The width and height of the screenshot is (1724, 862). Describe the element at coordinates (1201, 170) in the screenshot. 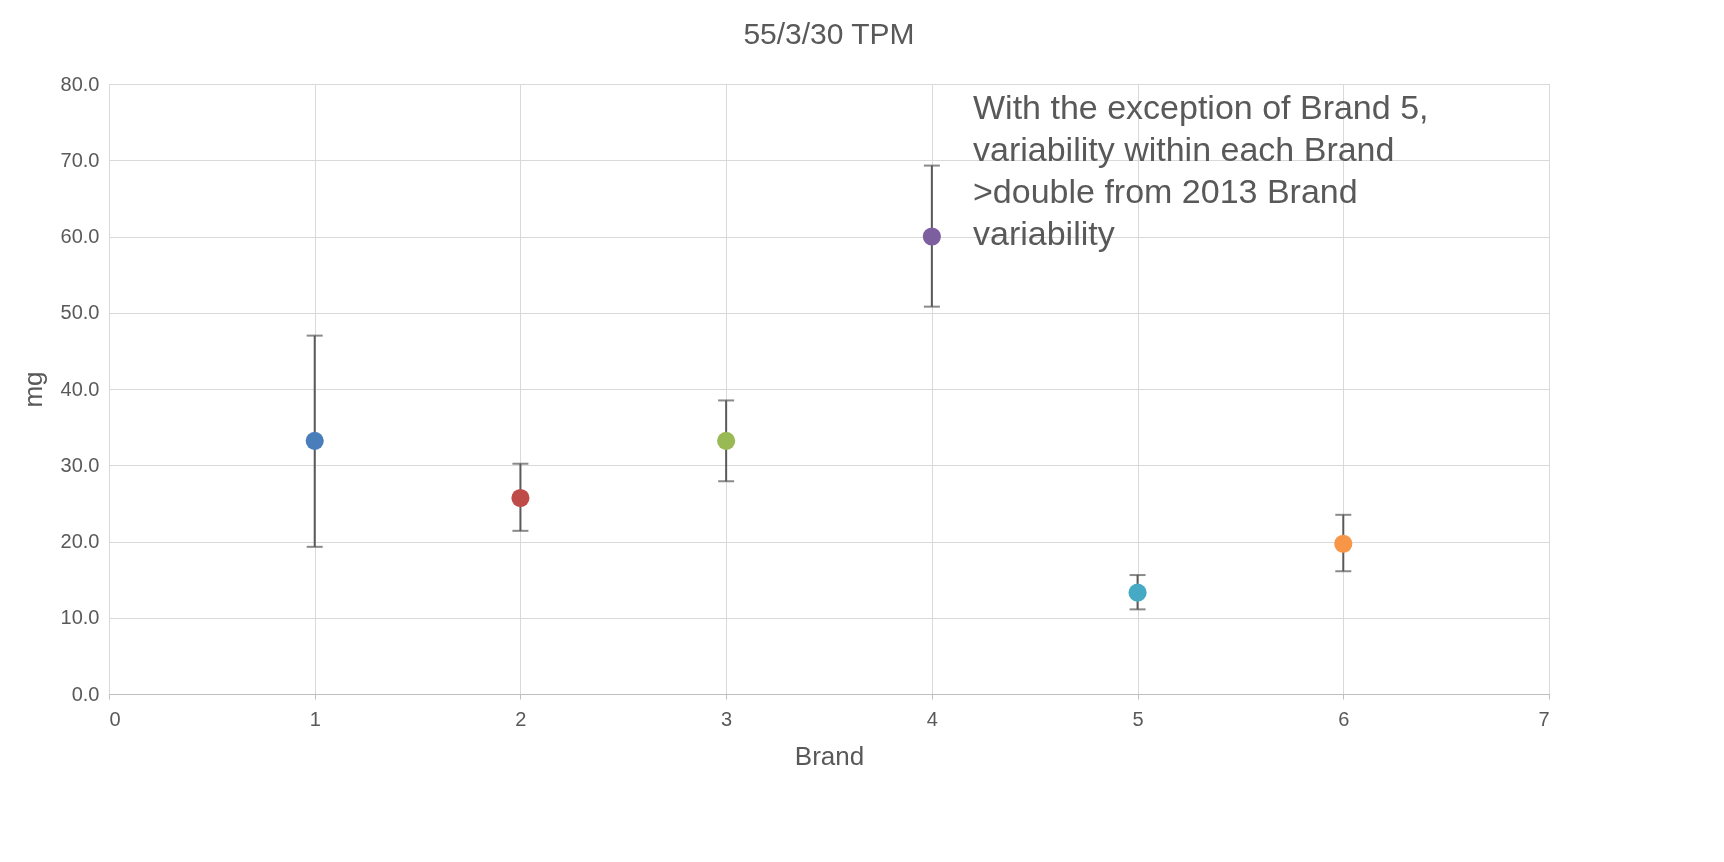

I see `annotation: With the exception of Brand 5, variability within each Brand >double from 2013 Brand variability` at that location.